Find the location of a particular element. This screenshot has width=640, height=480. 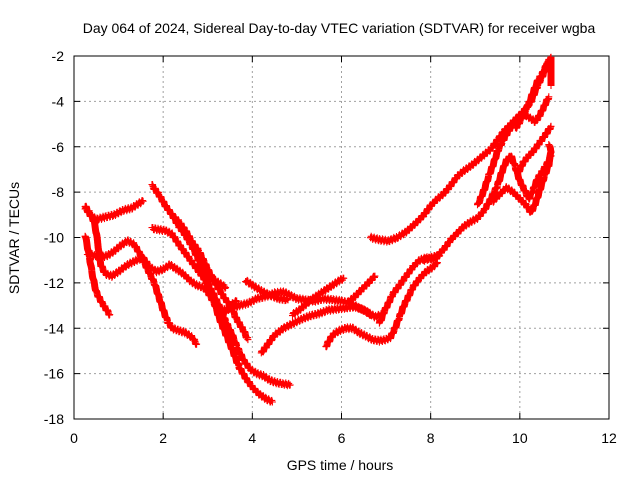

y-tick-label: -6 is located at coordinates (58, 147).